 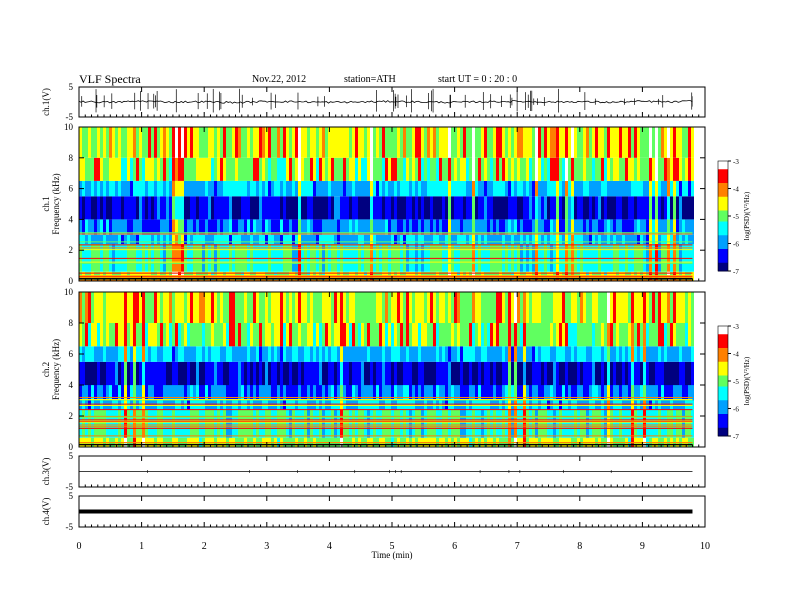 What do you see at coordinates (705, 546) in the screenshot?
I see `x-tick-label: 10` at bounding box center [705, 546].